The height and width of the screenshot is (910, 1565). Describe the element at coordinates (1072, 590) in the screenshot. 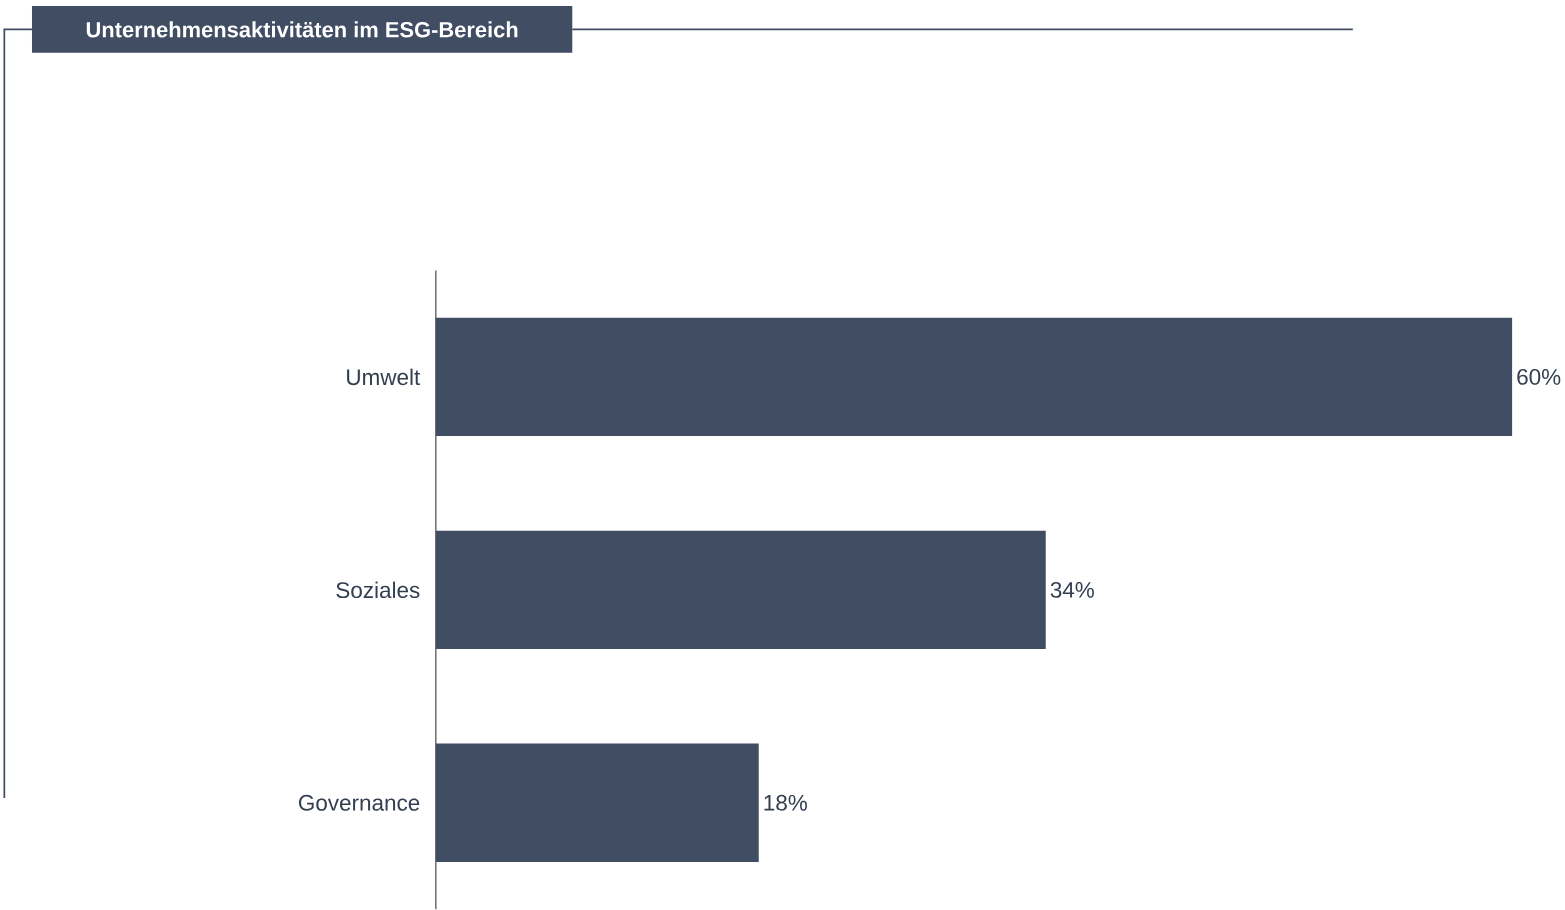

I see `data-label: 34%` at that location.